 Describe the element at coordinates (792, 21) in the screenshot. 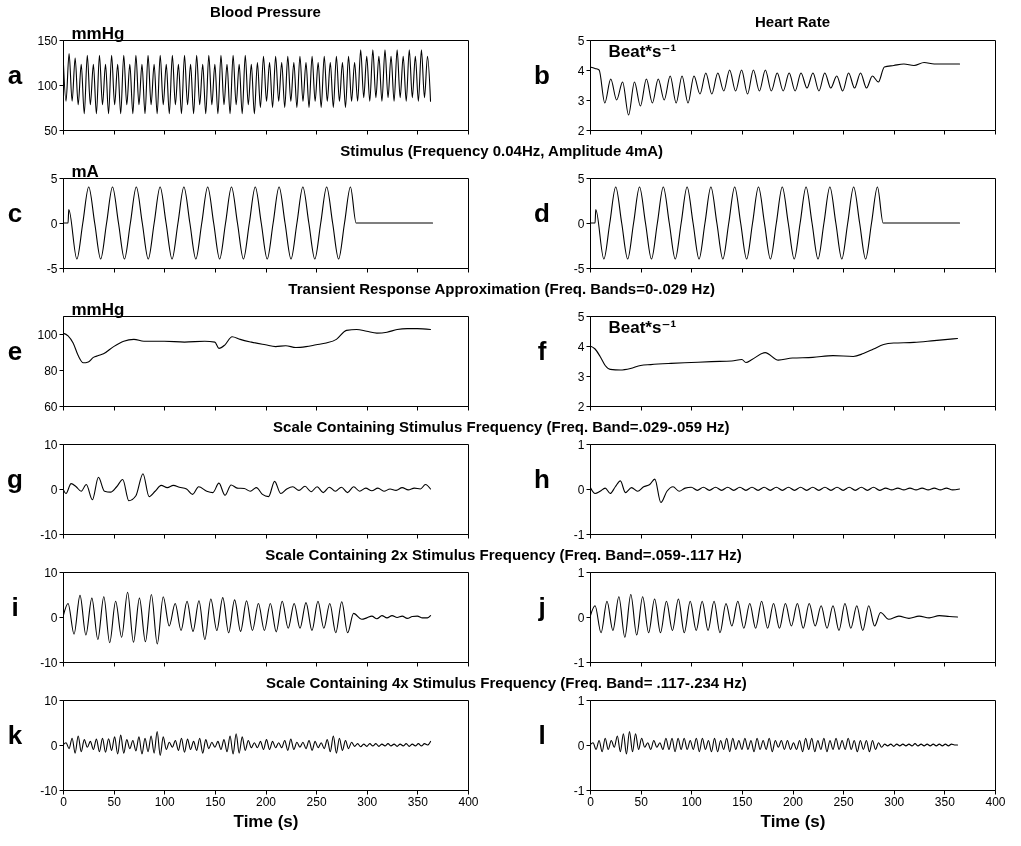

I see `chart-title: Heart Rate` at that location.